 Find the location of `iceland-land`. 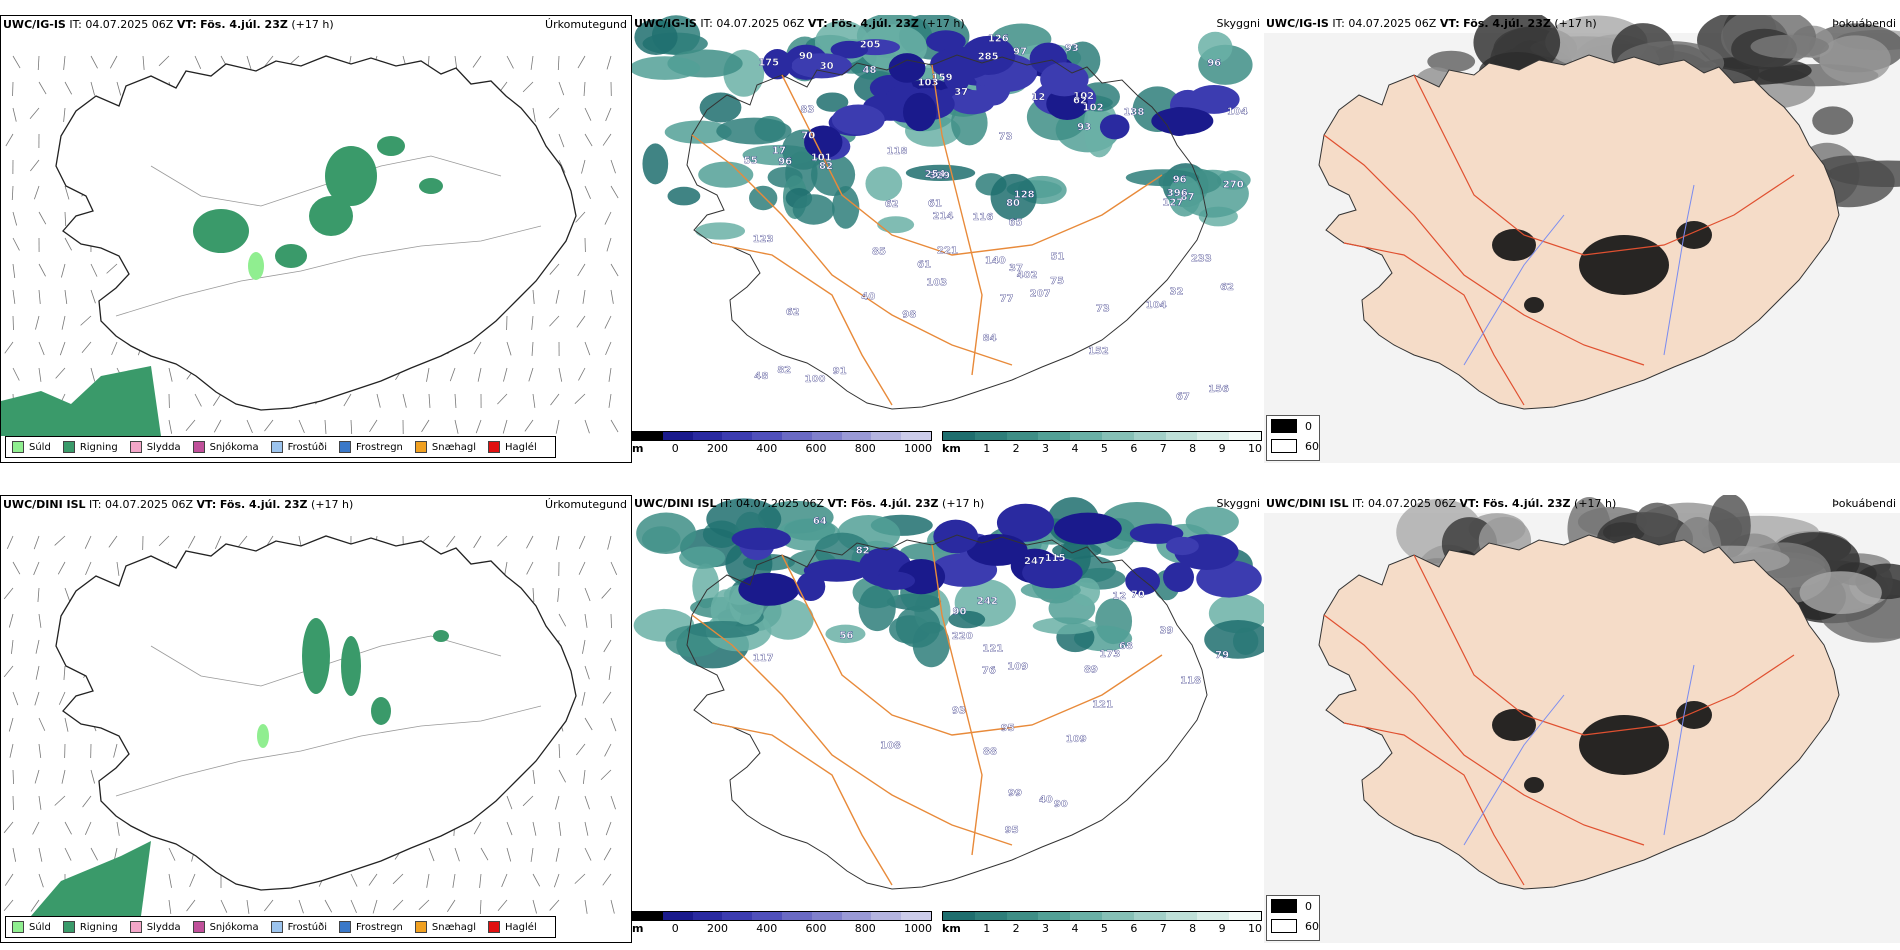

iceland-land is located at coordinates (1579, 232).